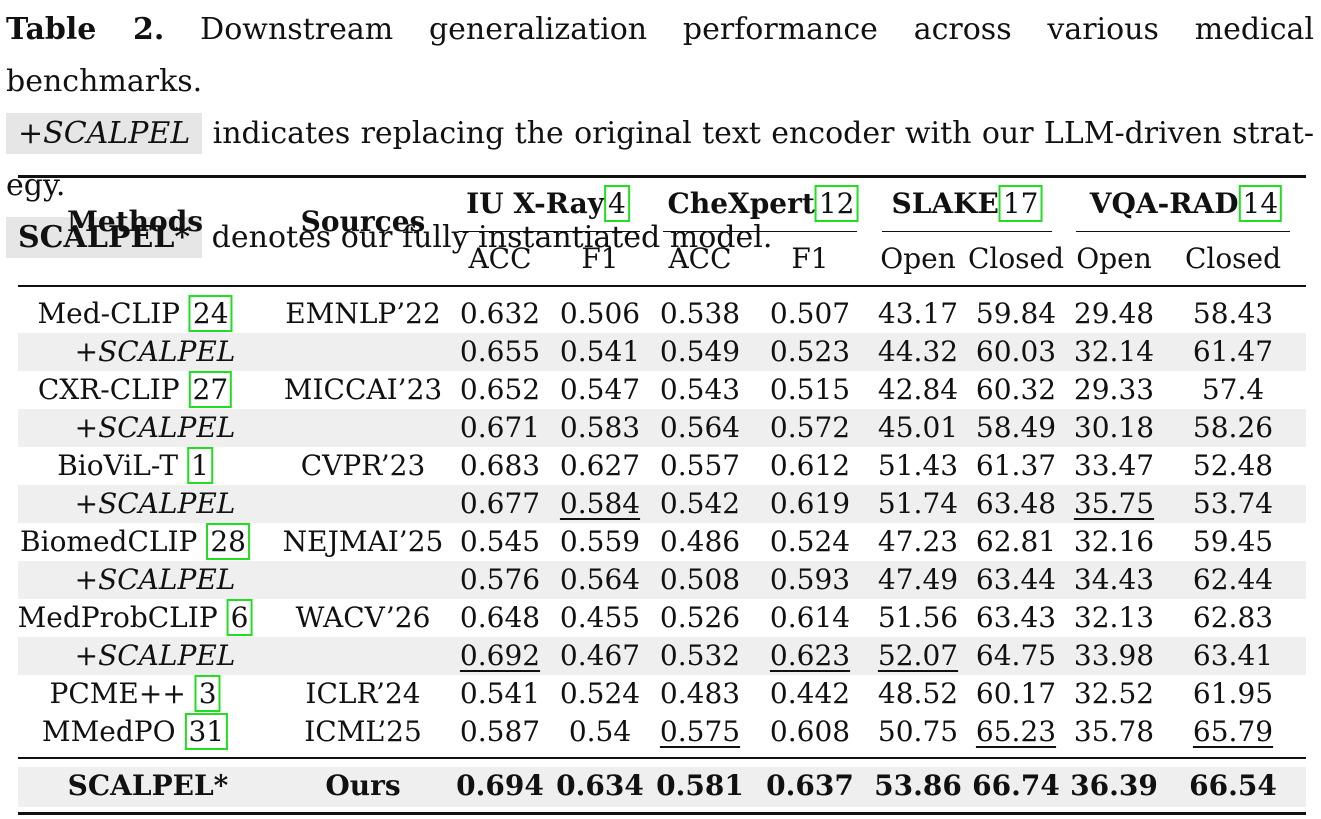 This screenshot has height=819, width=1321. Describe the element at coordinates (600, 693) in the screenshot. I see `table-cell: 0.524` at that location.